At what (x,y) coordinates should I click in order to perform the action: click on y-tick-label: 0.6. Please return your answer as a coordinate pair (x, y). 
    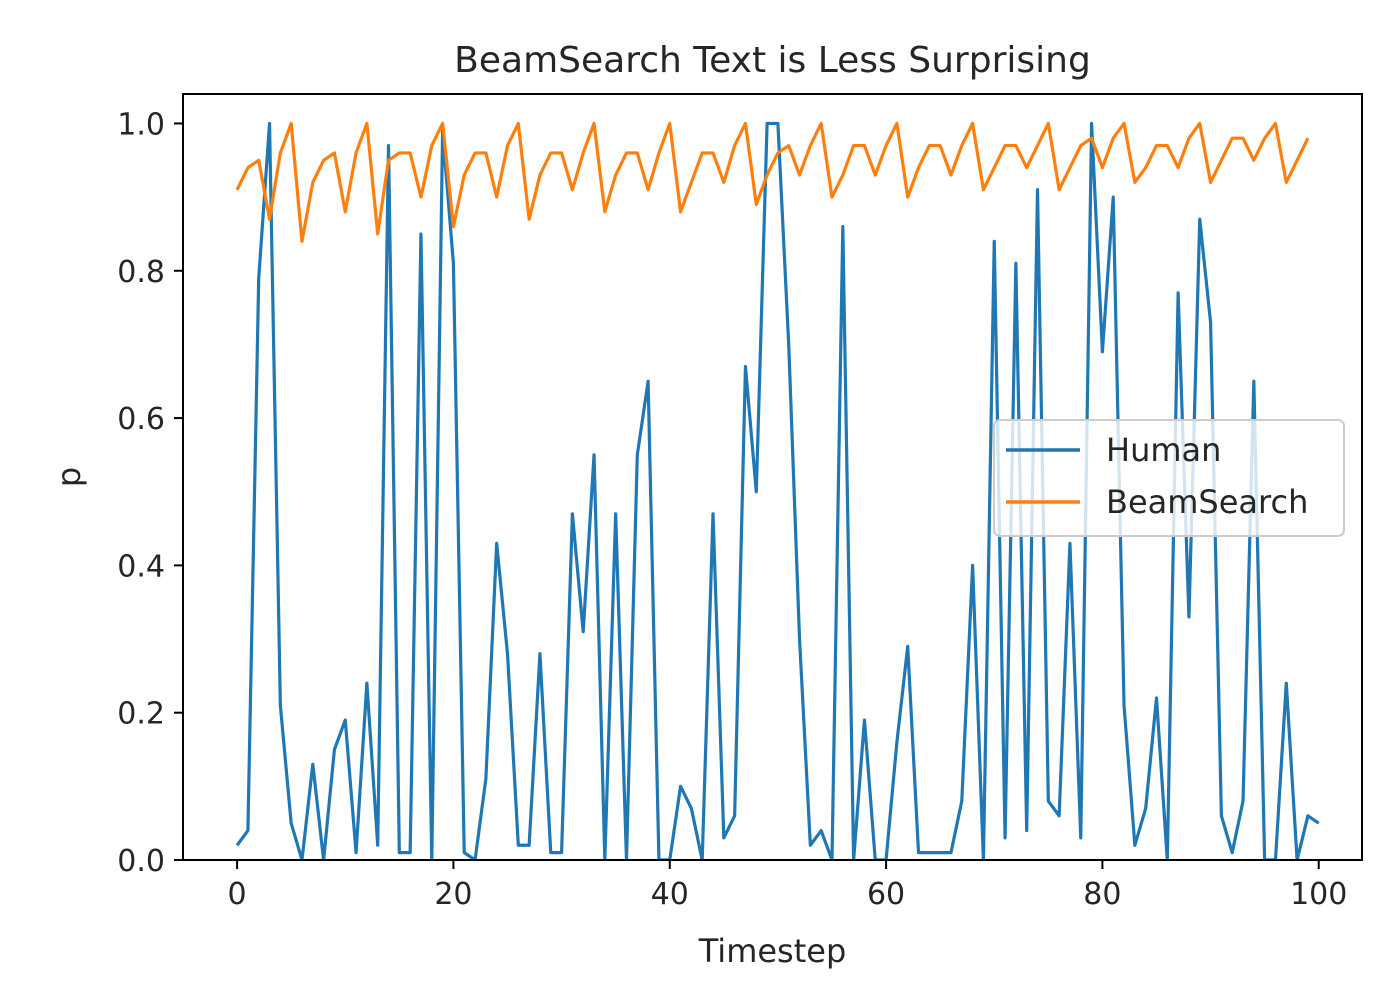
    Looking at the image, I should click on (141, 419).